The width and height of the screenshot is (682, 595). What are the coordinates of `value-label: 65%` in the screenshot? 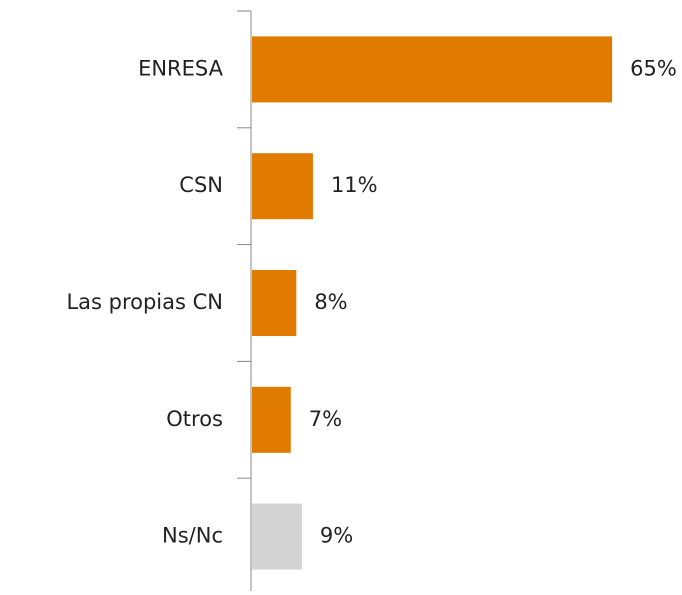 It's located at (653, 68).